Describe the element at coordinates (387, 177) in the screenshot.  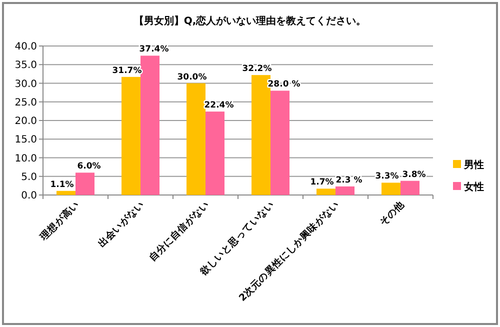
I see `data-label: 3.3%` at that location.